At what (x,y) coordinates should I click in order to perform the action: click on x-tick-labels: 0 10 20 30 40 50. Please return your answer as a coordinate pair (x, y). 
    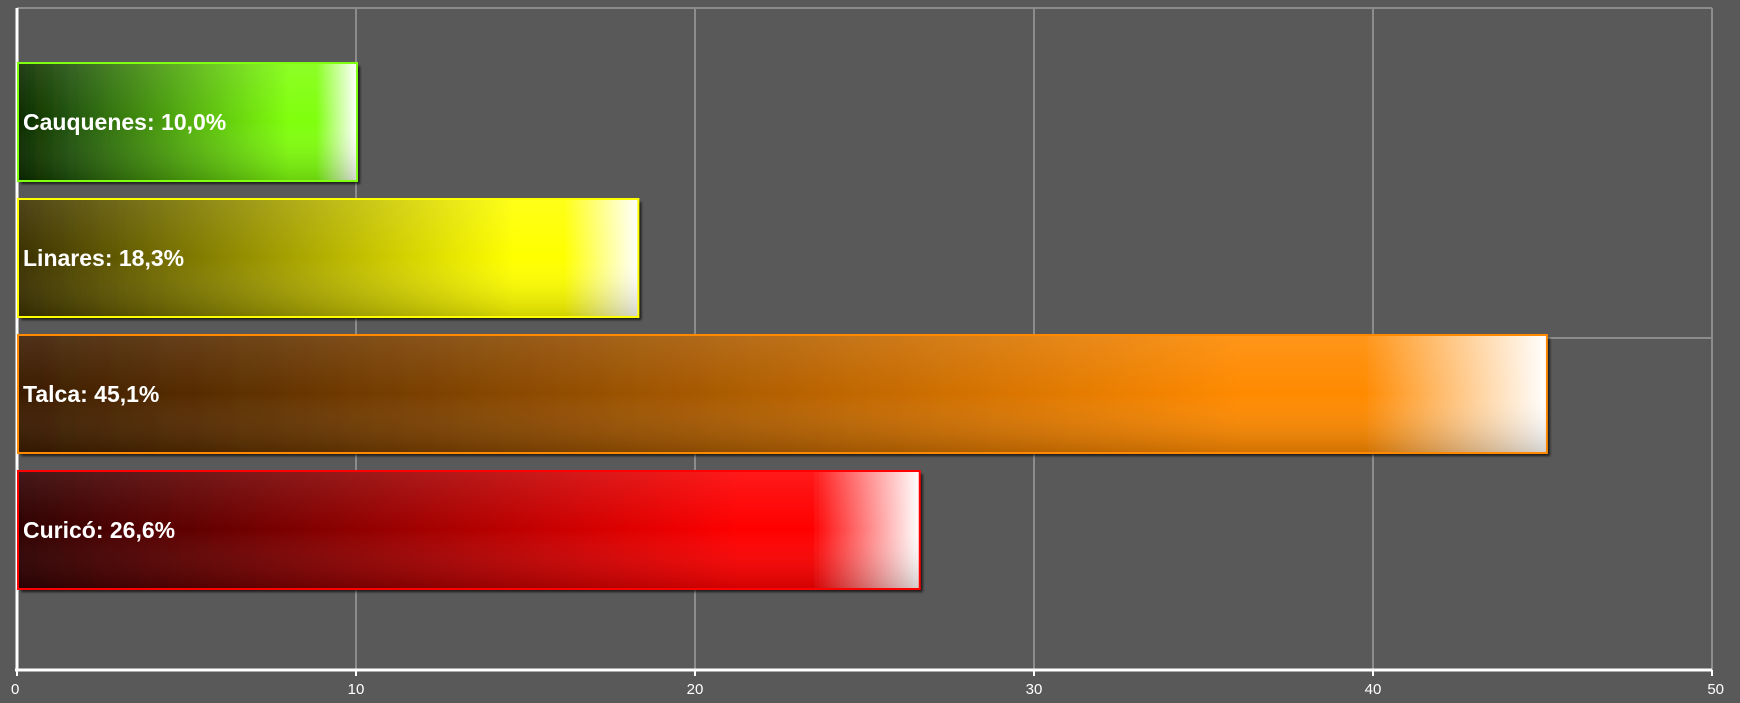
    Looking at the image, I should click on (867, 689).